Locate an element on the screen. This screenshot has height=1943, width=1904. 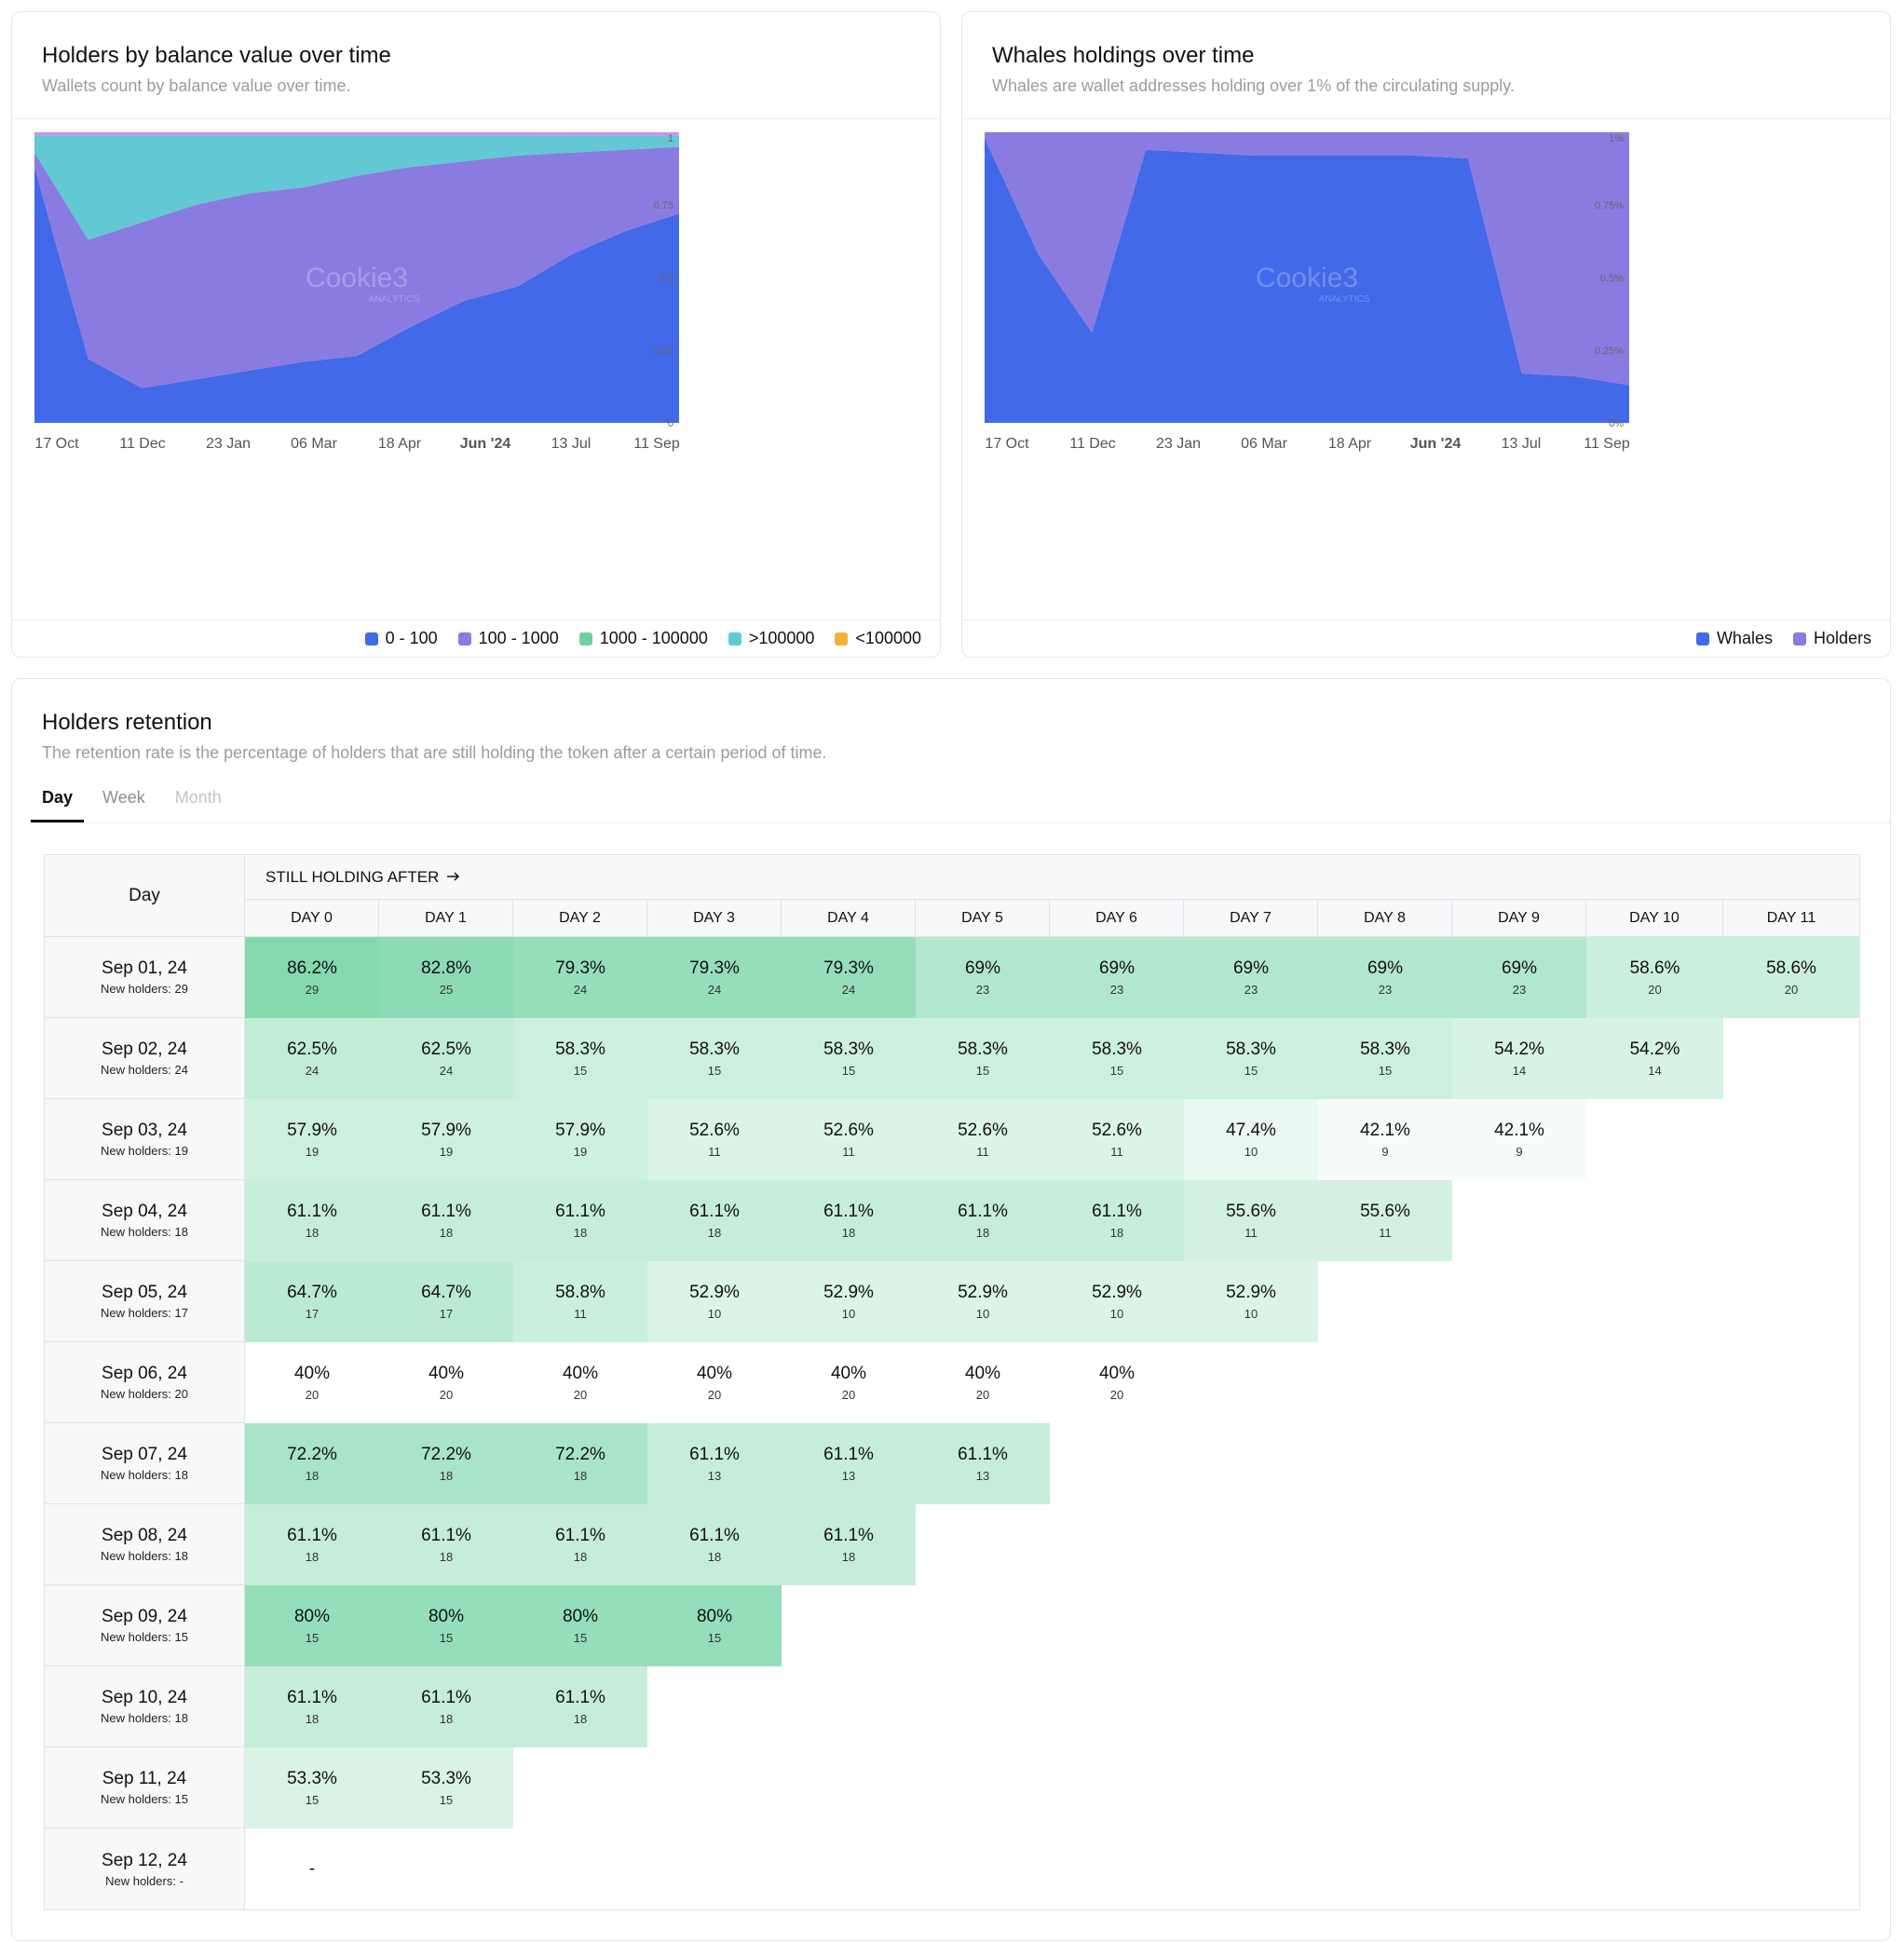
legend-item: 100 - 1000 is located at coordinates (508, 638).